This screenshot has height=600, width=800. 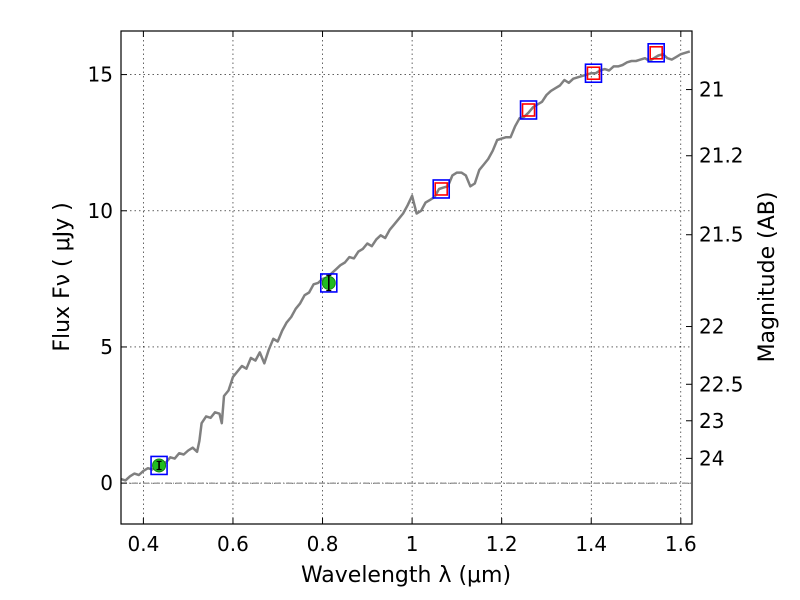 What do you see at coordinates (721, 384) in the screenshot?
I see `y-right-tick-label: 22.5` at bounding box center [721, 384].